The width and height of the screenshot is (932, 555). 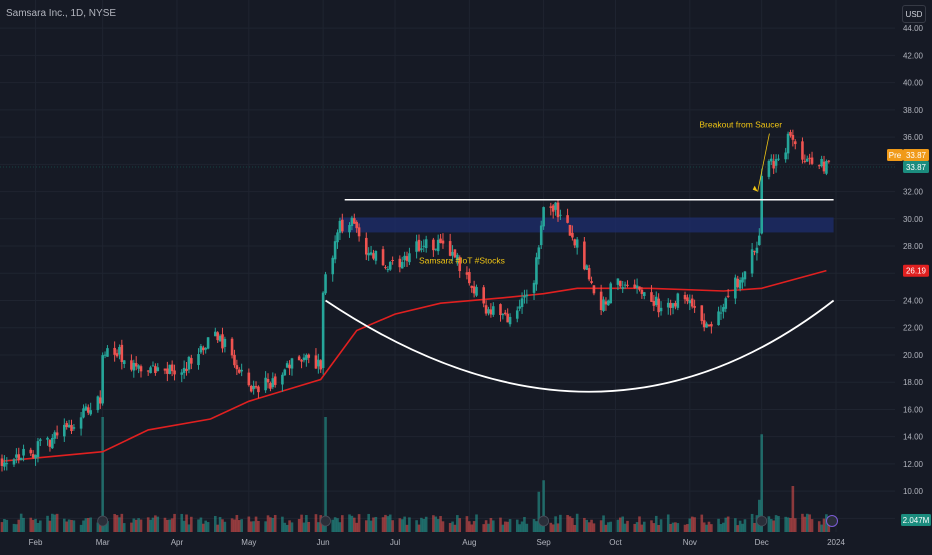 What do you see at coordinates (916, 520) in the screenshot?
I see `volume-tag: 2.047M` at bounding box center [916, 520].